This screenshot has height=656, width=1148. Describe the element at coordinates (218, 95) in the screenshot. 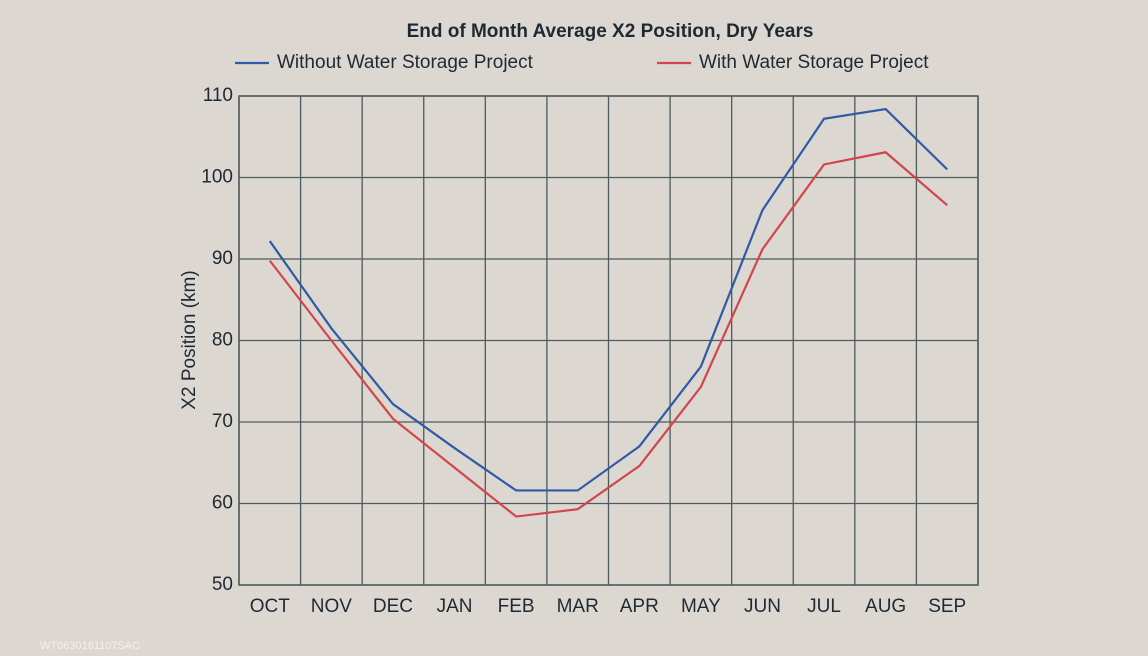

I see `y-tick-label: 110` at that location.